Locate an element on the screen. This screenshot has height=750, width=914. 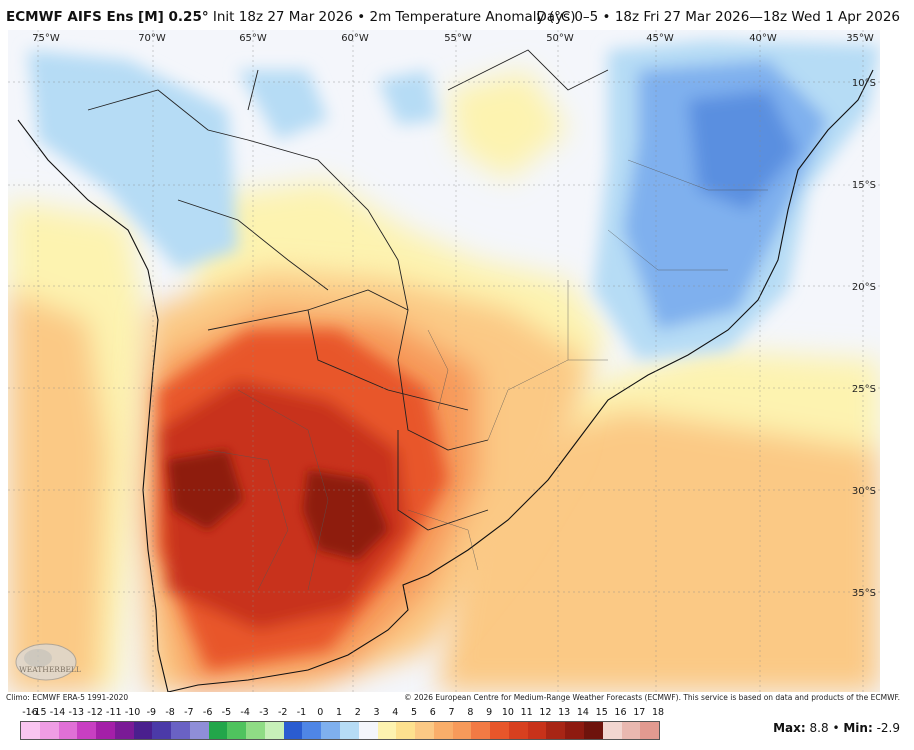
max-label: Max: is located at coordinates (789, 728).